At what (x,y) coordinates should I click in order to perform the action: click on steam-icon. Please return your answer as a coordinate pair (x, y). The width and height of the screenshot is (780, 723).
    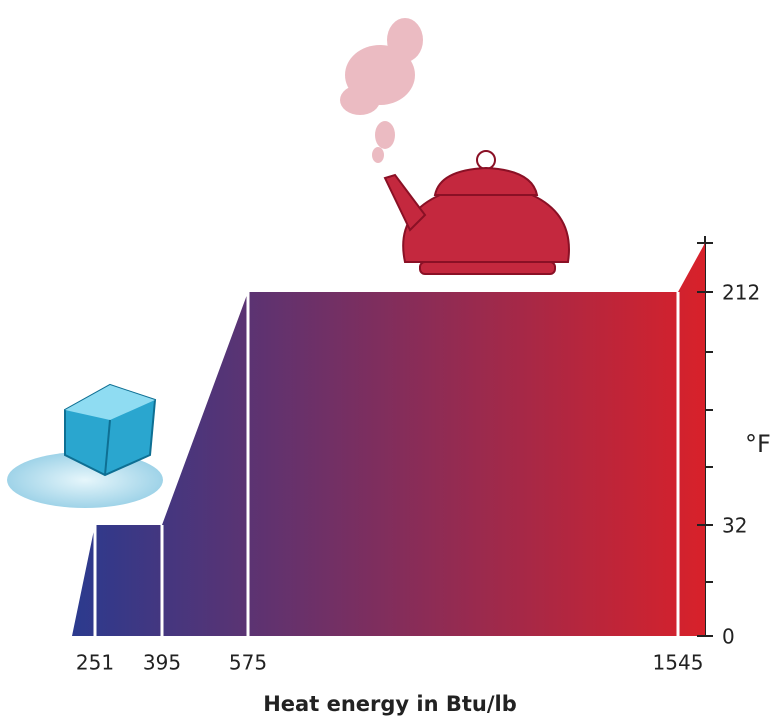
    Looking at the image, I should click on (381, 90).